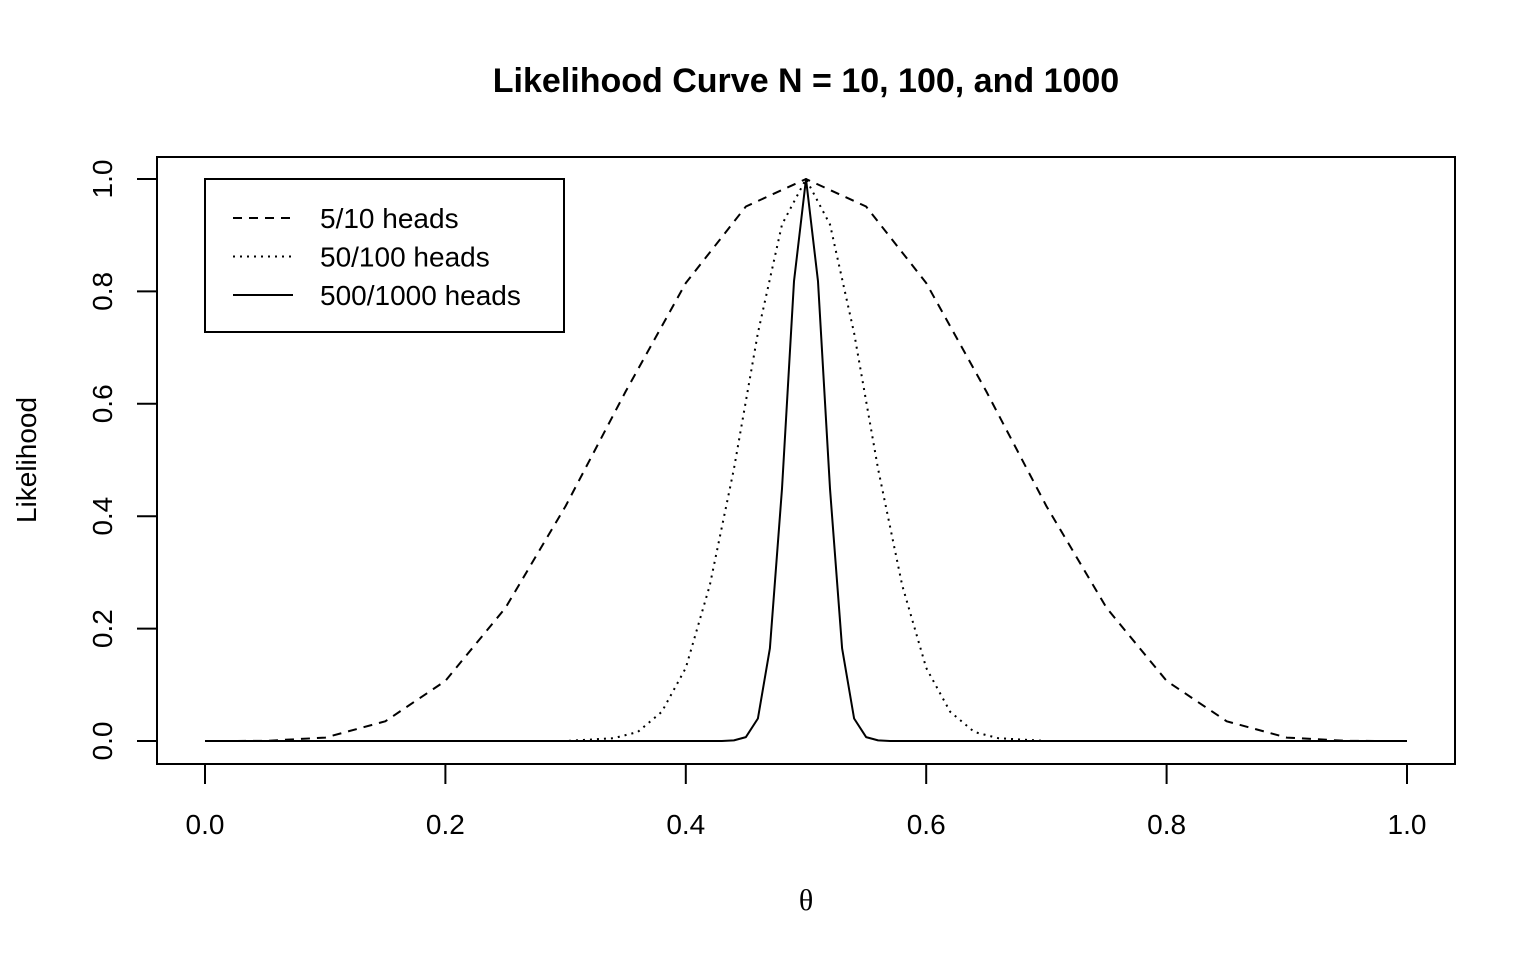 The image size is (1536, 960). I want to click on x-axis-label: θ, so click(806, 900).